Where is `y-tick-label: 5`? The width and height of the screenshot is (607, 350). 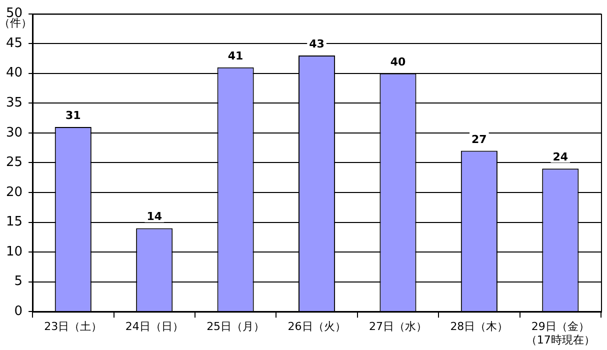
y-tick-label: 5 is located at coordinates (18, 282).